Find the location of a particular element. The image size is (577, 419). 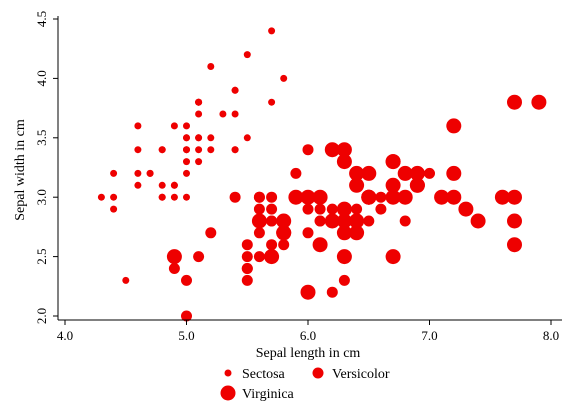

x-tick-label: 6.0 is located at coordinates (308, 335).